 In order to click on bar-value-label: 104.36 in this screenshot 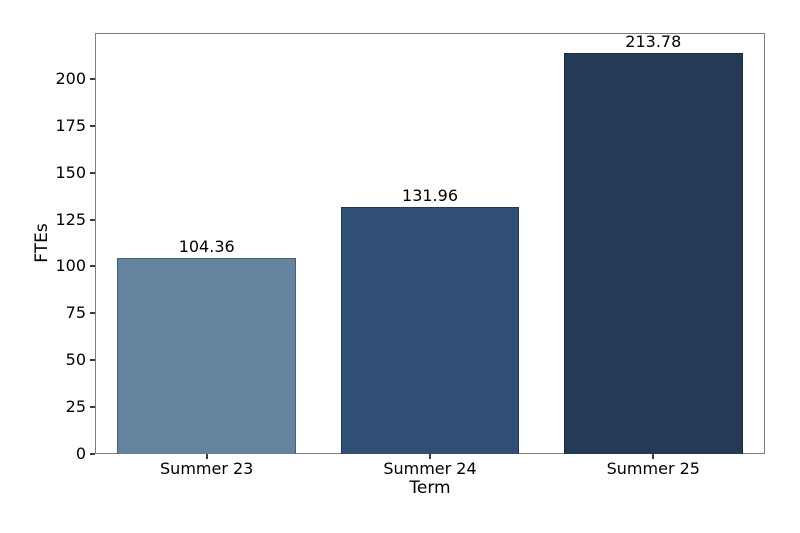, I will do `click(206, 247)`.